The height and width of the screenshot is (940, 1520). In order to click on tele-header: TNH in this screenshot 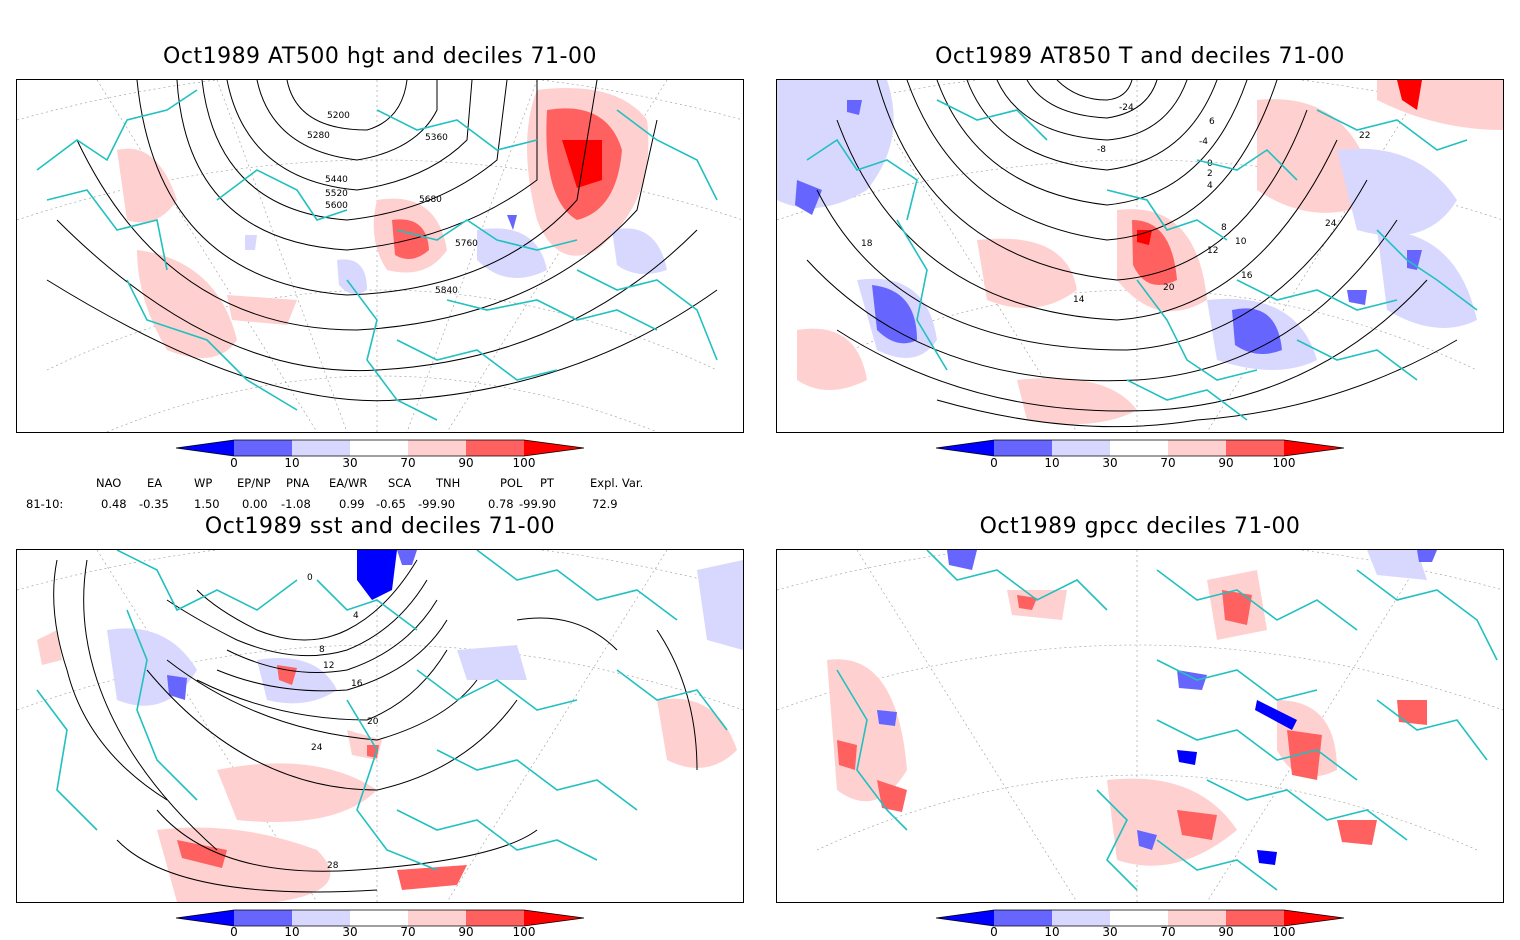, I will do `click(448, 483)`.